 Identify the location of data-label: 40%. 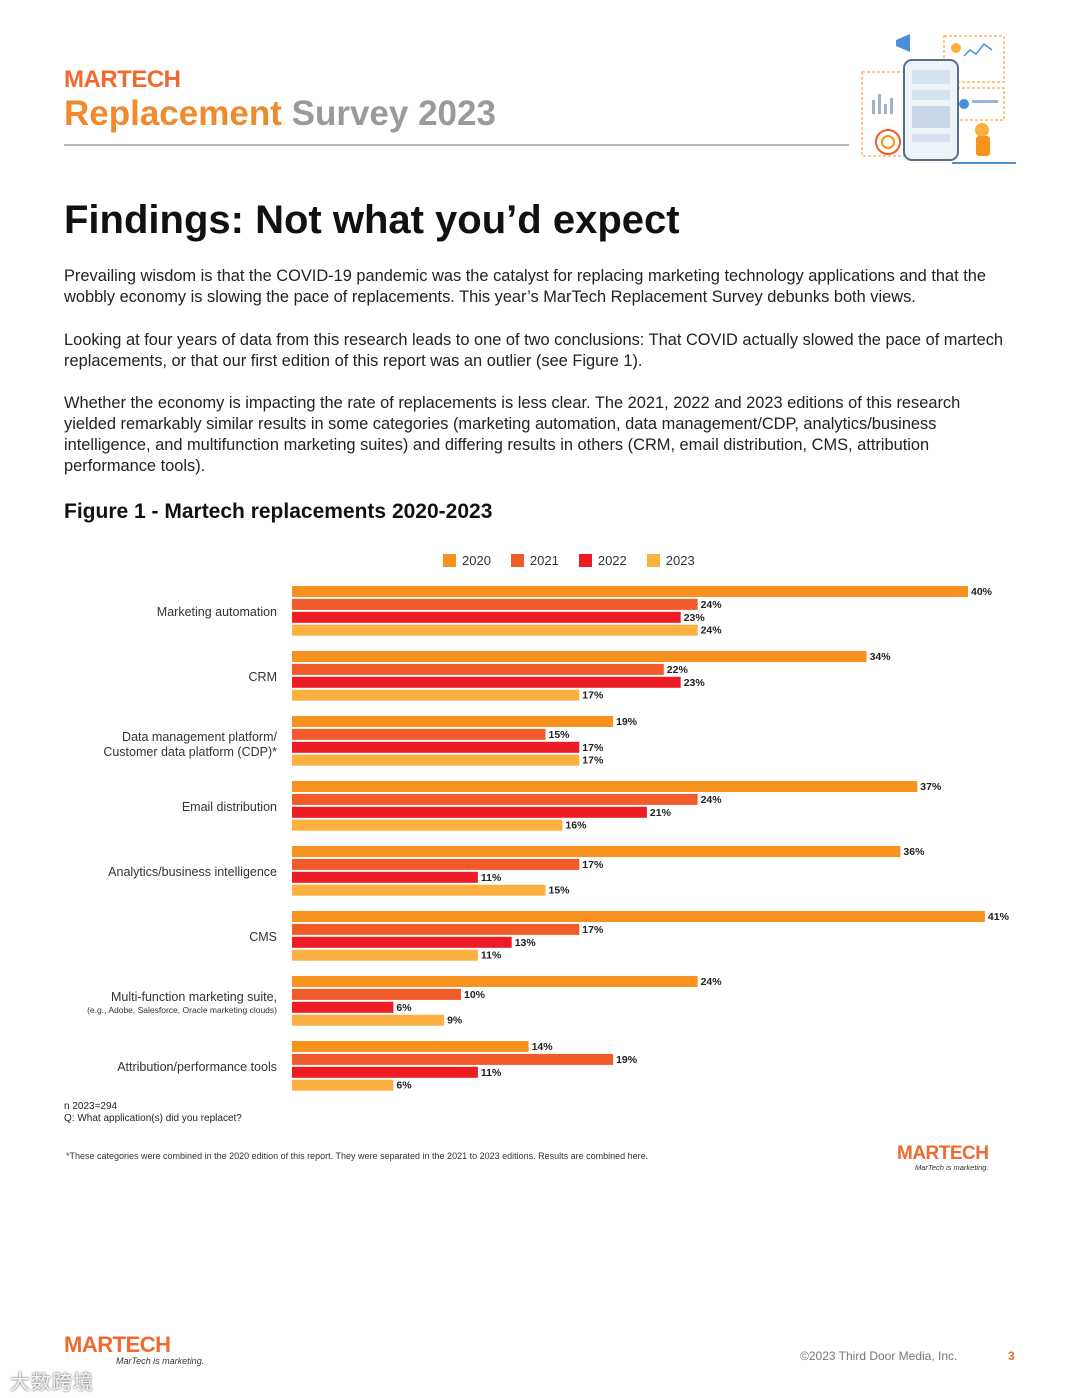
(982, 592).